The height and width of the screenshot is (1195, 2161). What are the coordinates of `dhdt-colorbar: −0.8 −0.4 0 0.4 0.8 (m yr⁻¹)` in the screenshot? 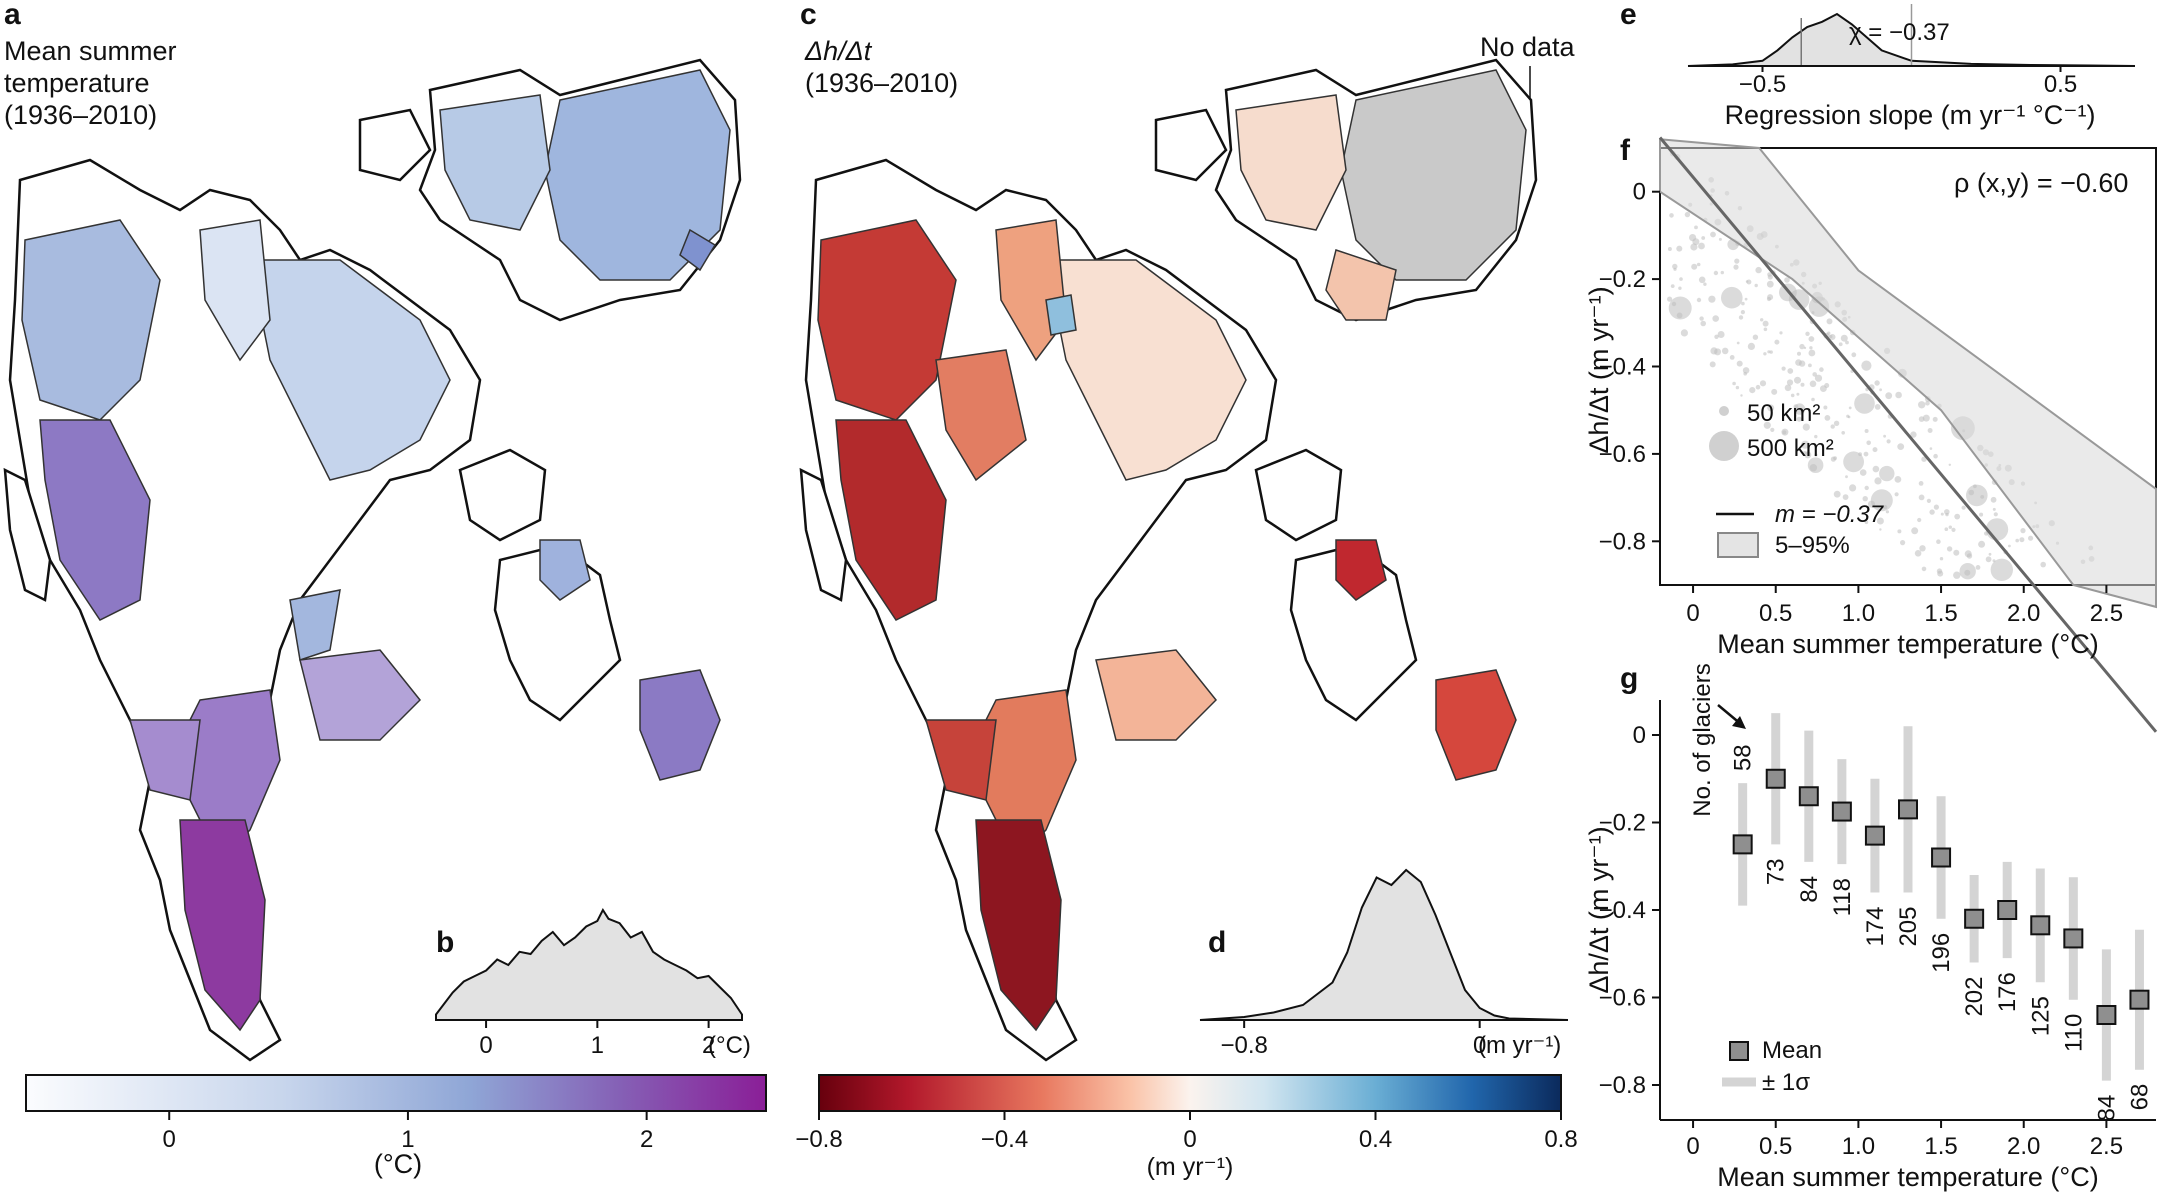 It's located at (1186, 1127).